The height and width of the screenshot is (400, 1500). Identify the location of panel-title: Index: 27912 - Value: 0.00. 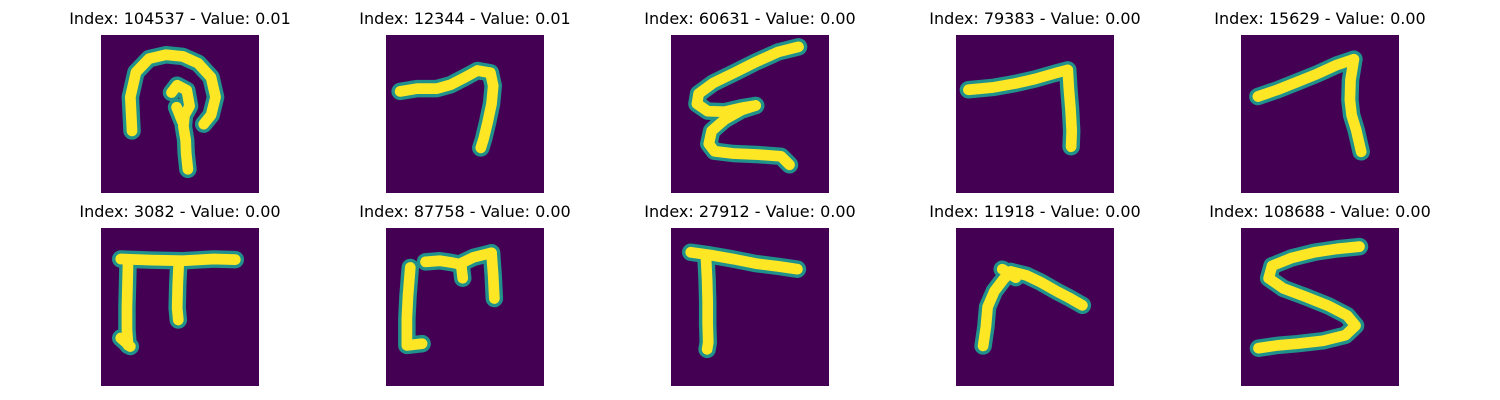
(750, 211).